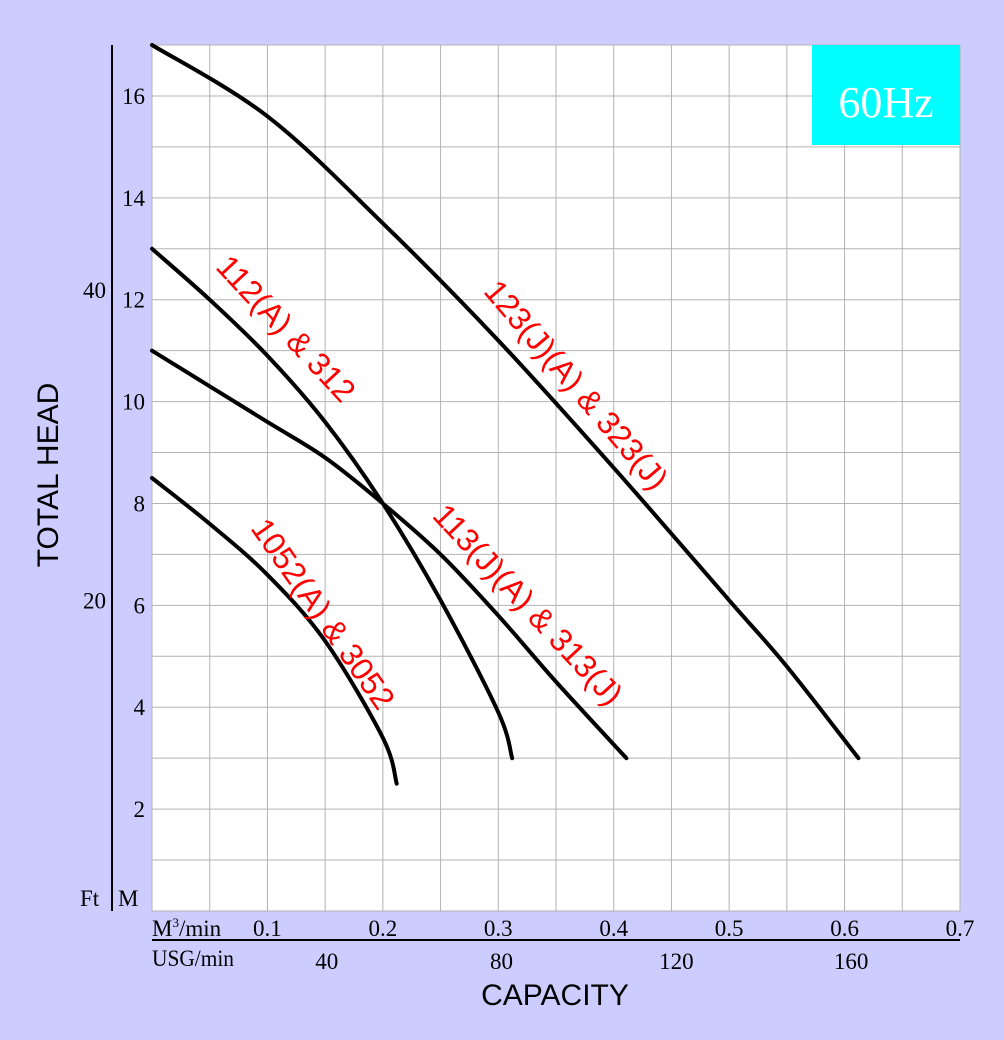  What do you see at coordinates (94, 290) in the screenshot?
I see `y-secondary-tick-label: 40` at bounding box center [94, 290].